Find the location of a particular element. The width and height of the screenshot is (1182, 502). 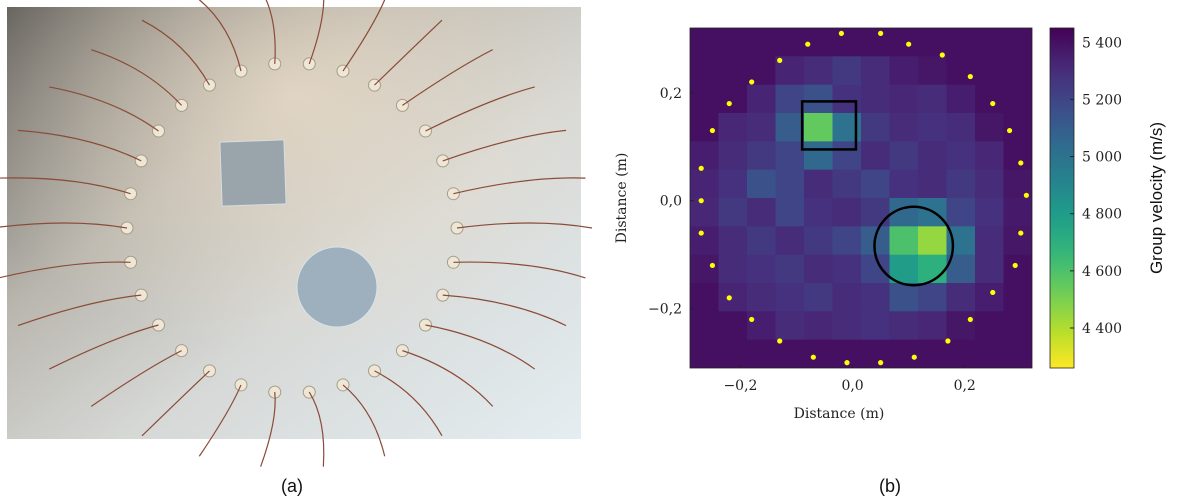

colorbar-tick-label: 5 400 is located at coordinates (1102, 43).